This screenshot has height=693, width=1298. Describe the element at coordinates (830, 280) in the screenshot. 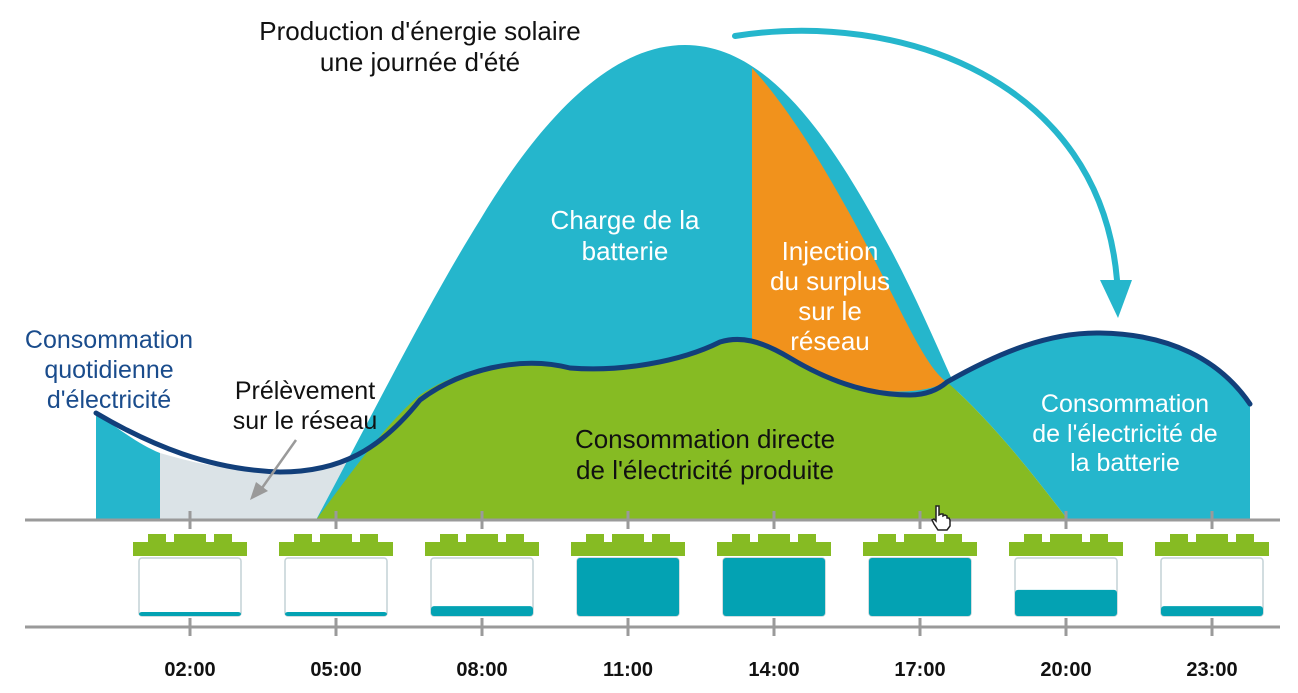

I see `surplus-line-2: du surplus` at that location.